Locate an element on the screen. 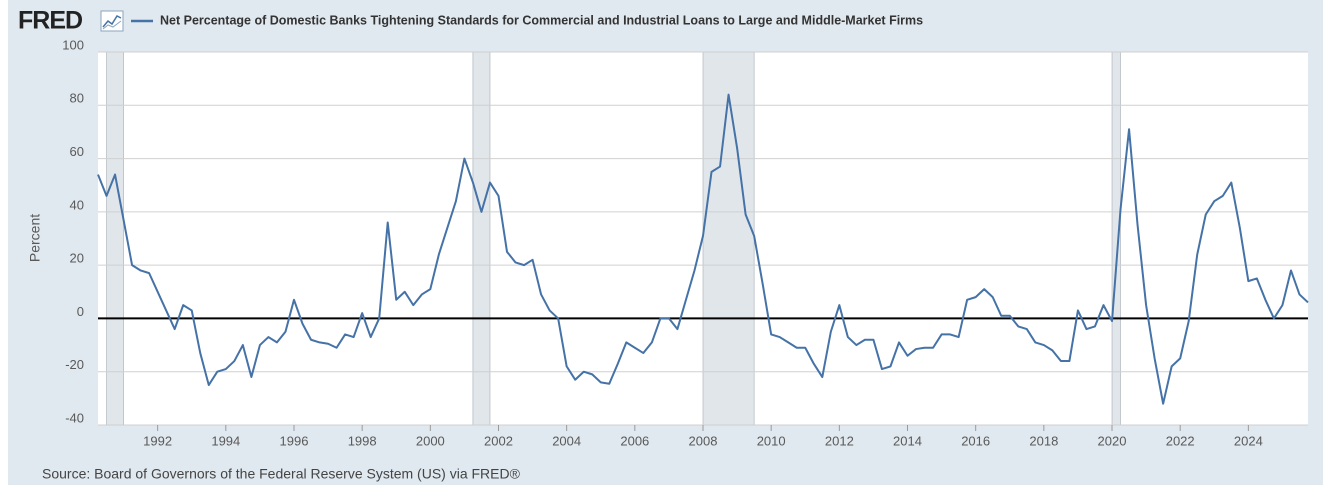 Image resolution: width=1323 pixels, height=485 pixels. x-tick-label: 1996 is located at coordinates (294, 440).